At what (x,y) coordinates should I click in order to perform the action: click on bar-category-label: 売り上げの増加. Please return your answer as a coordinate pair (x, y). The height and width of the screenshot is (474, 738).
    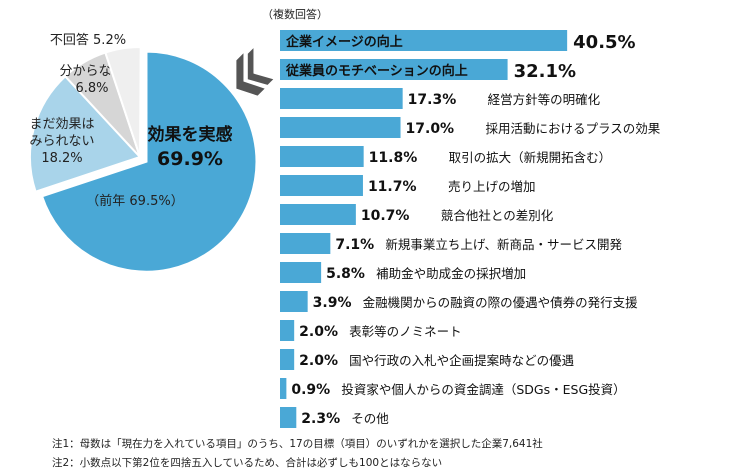
    Looking at the image, I should click on (492, 186).